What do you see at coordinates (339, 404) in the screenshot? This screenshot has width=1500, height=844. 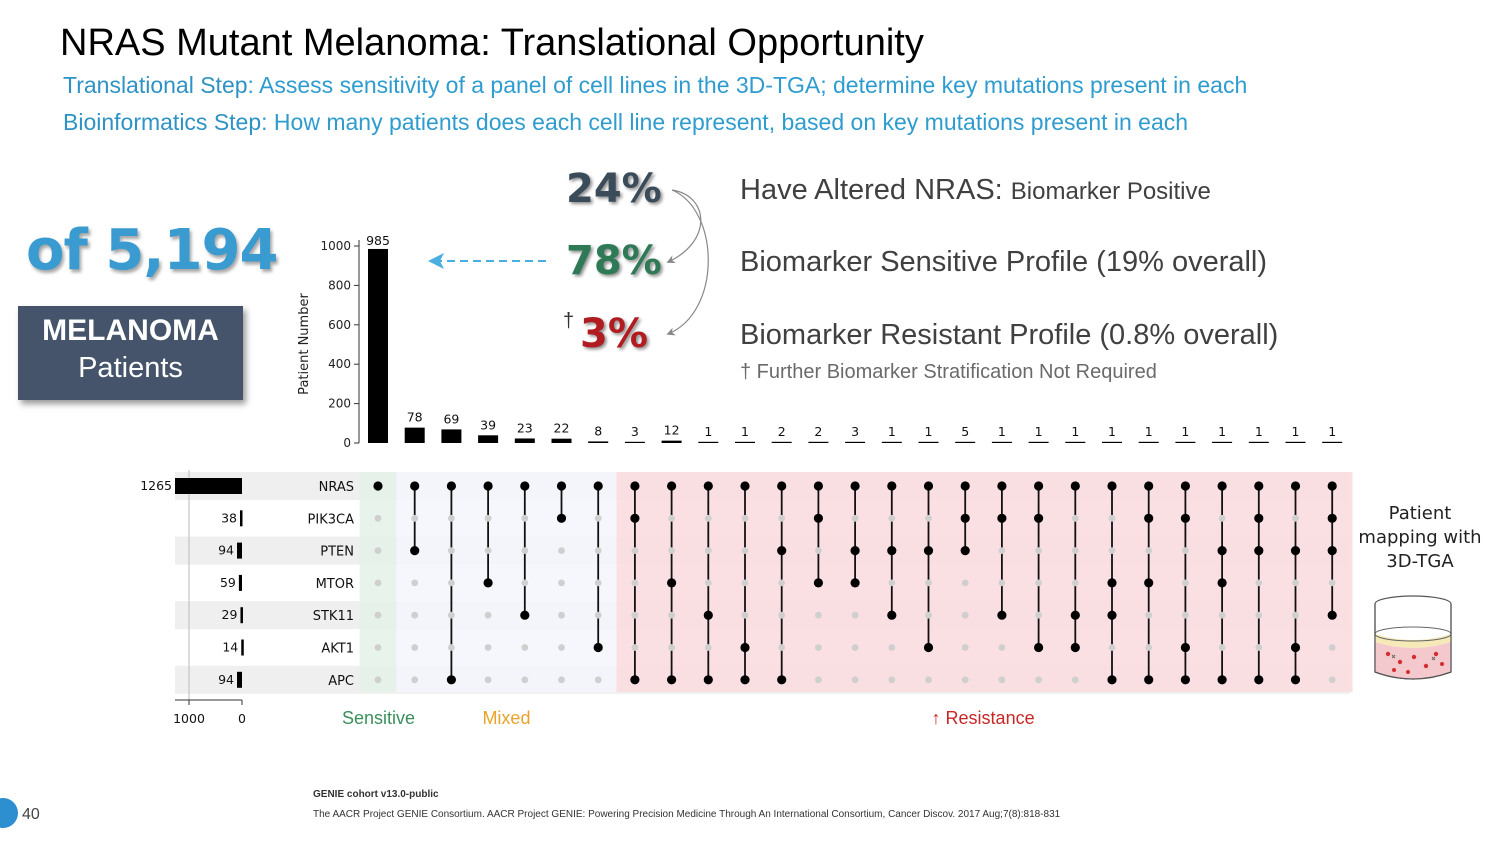 I see `y-tick-label: 200` at bounding box center [339, 404].